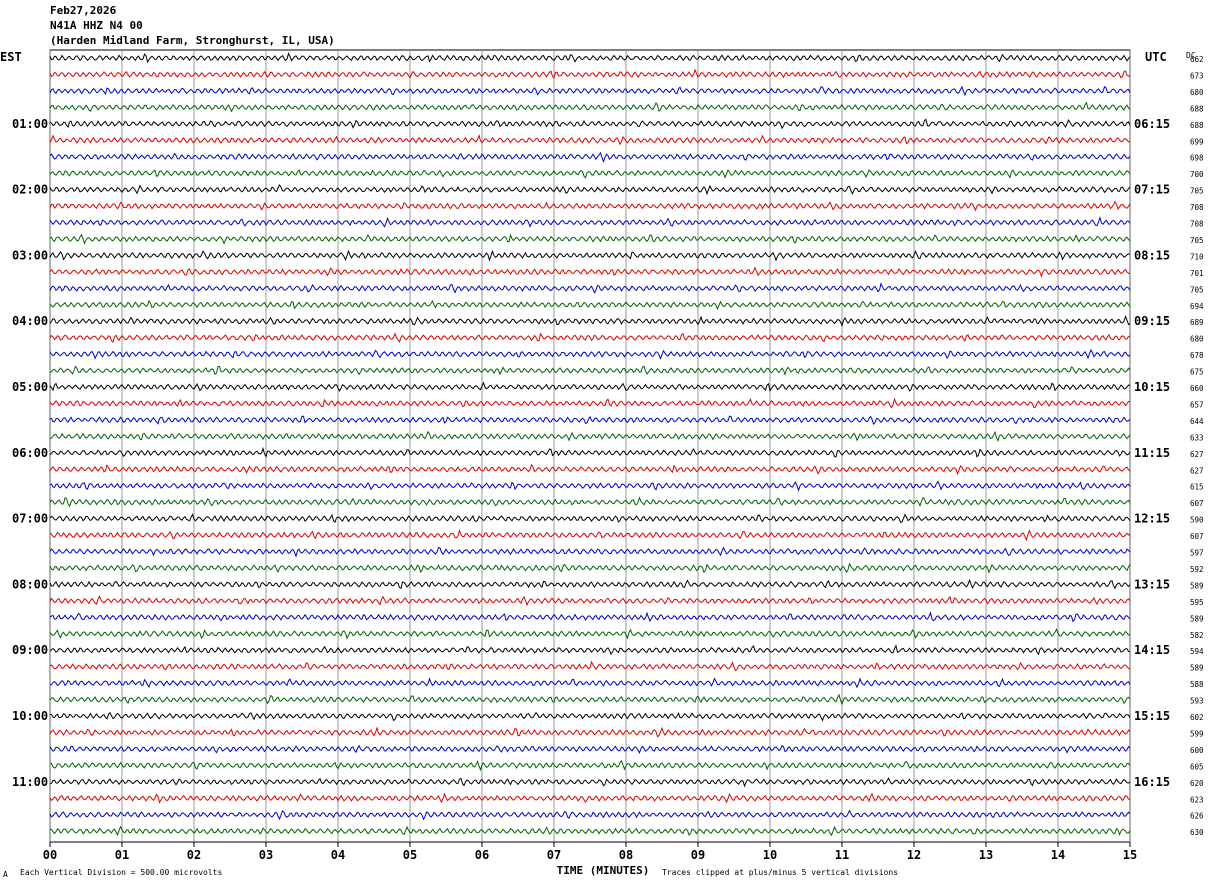 Image resolution: width=1210 pixels, height=886 pixels. I want to click on dc-offset-label: 627, so click(1197, 454).